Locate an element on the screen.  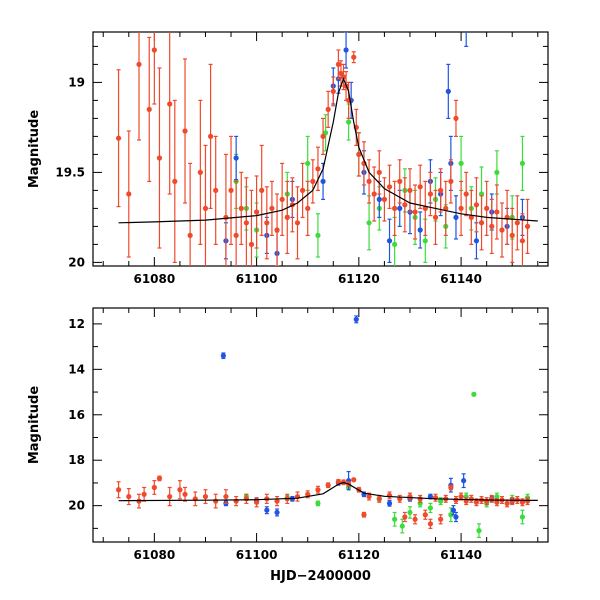
x-axis-label: HJD−2400000 is located at coordinates (320, 576).